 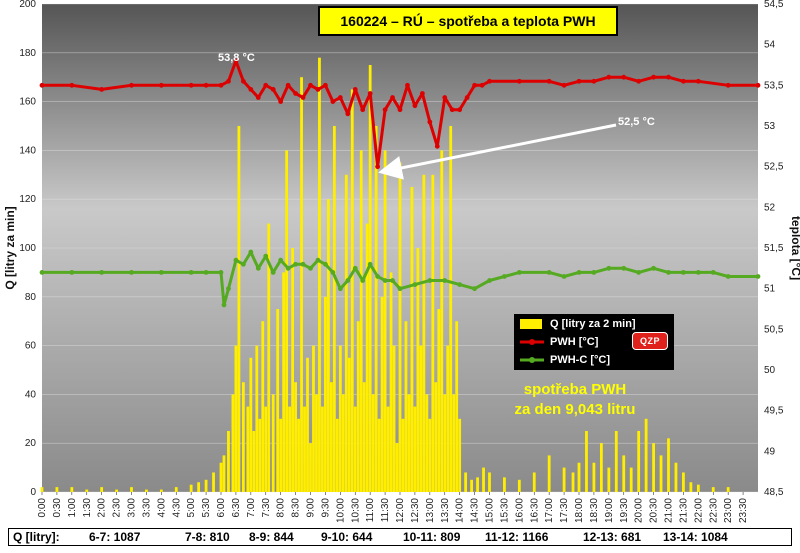 I want to click on x-tick-label: 16:00, so click(x=519, y=510).